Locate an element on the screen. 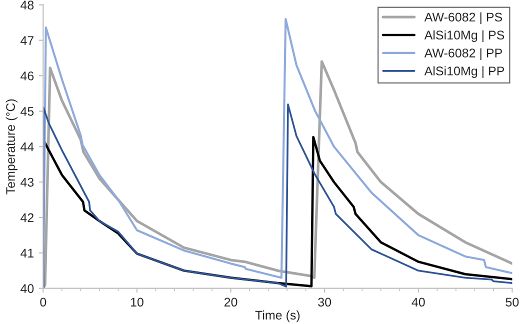 The image size is (520, 324). legend-label: AW-6082 | PS is located at coordinates (463, 18).